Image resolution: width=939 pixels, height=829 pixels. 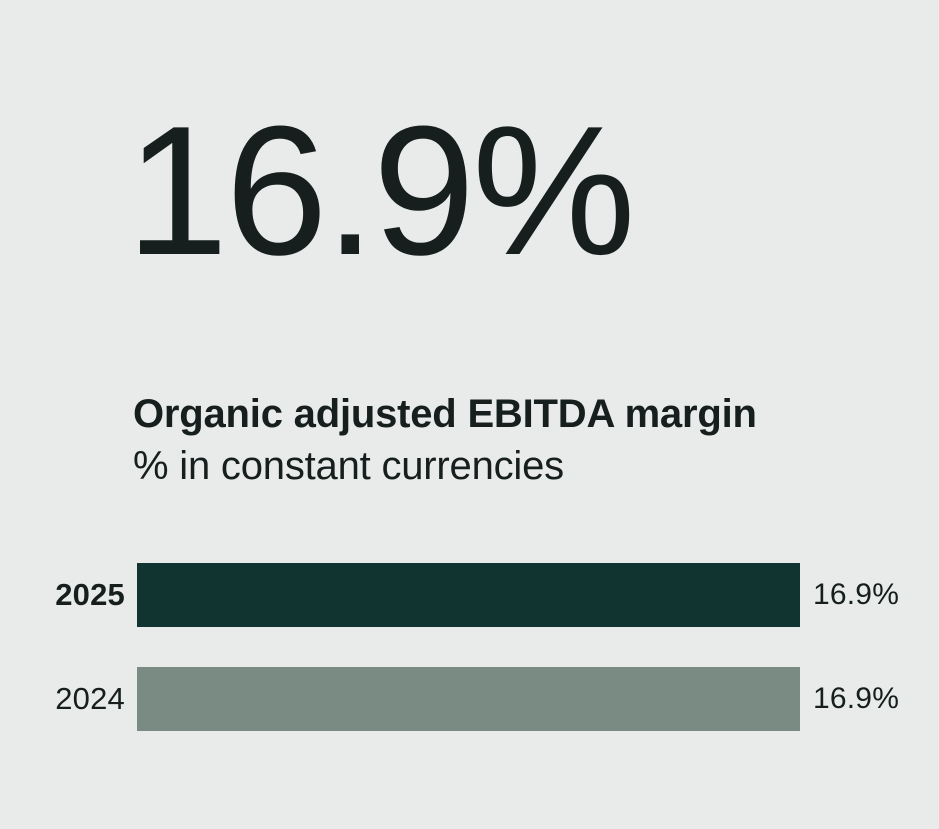 I want to click on bar-track-2025, so click(x=468, y=595).